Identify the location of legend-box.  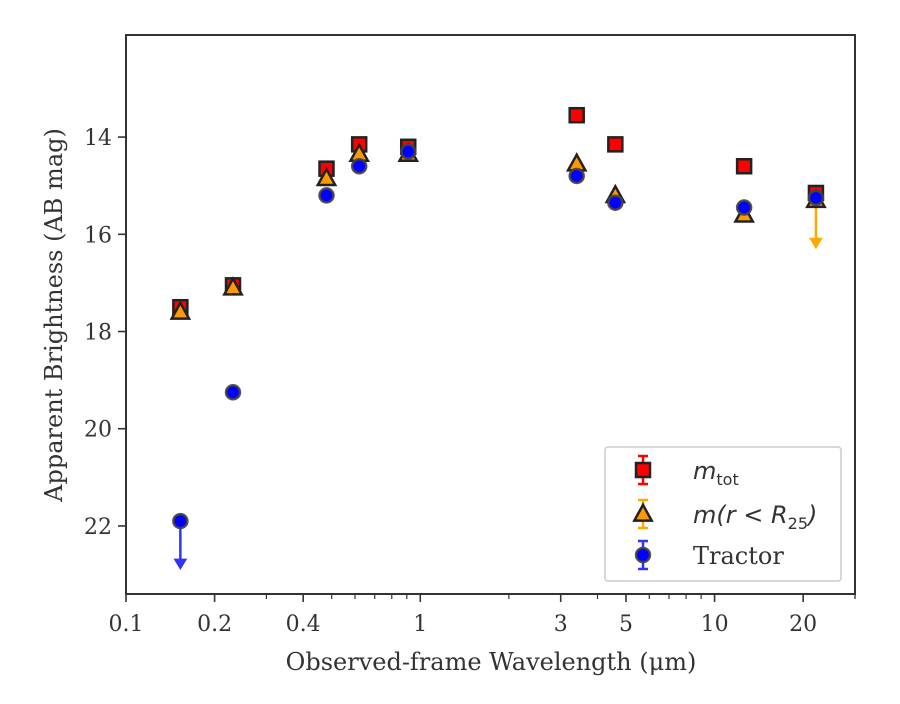
(723, 514).